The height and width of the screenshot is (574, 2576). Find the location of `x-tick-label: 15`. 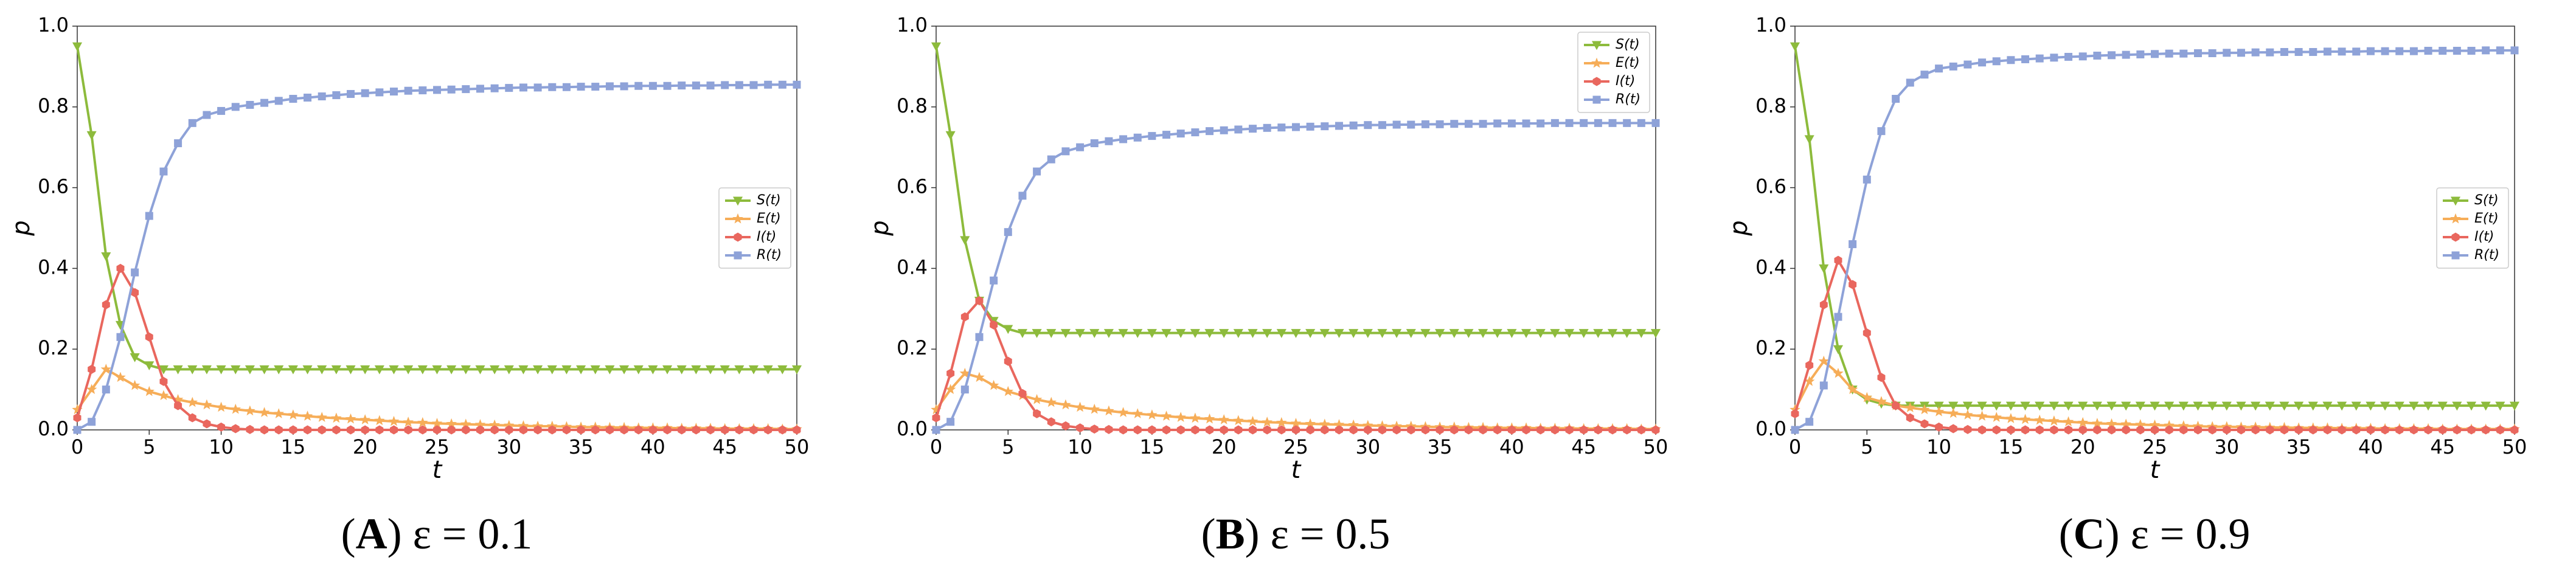

x-tick-label: 15 is located at coordinates (2011, 447).